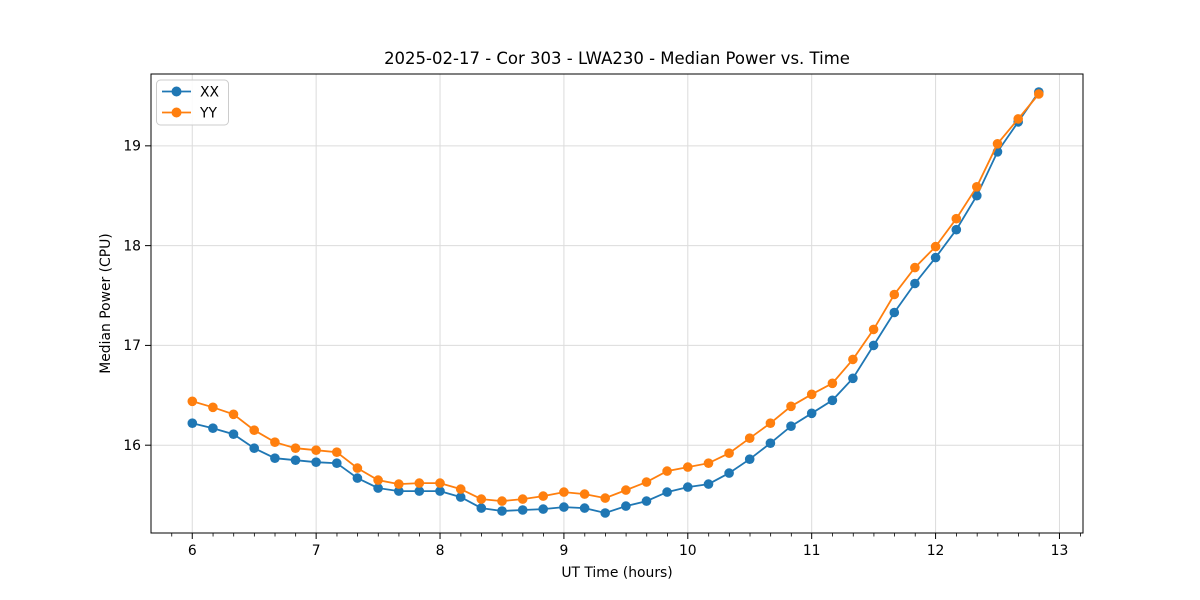 This screenshot has height=600, width=1200. What do you see at coordinates (189, 113) in the screenshot?
I see `legend-entry-yy: YY` at bounding box center [189, 113].